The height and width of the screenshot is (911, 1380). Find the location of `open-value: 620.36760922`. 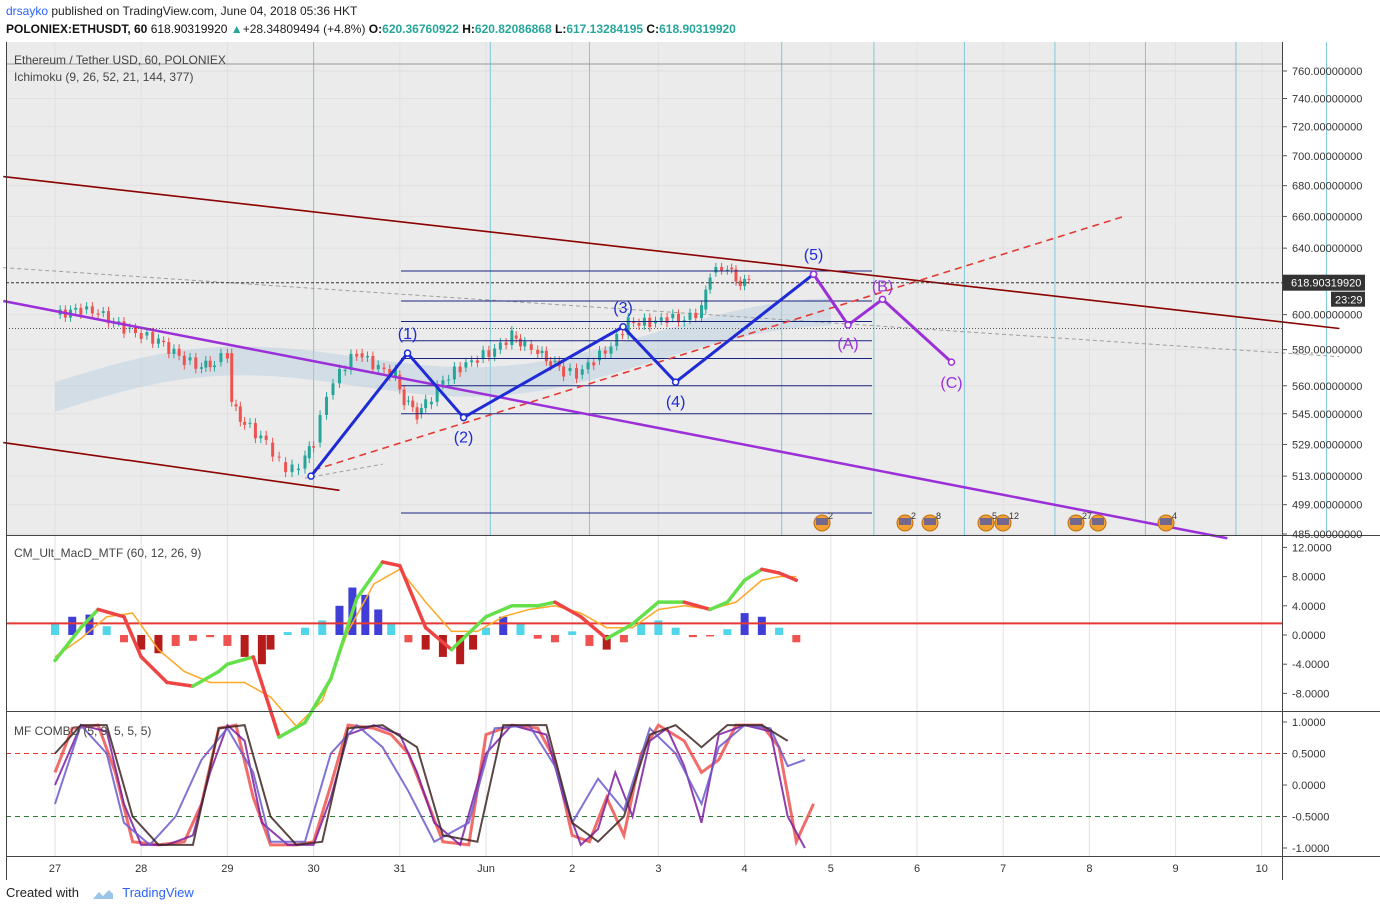

open-value: 620.36760922 is located at coordinates (420, 29).